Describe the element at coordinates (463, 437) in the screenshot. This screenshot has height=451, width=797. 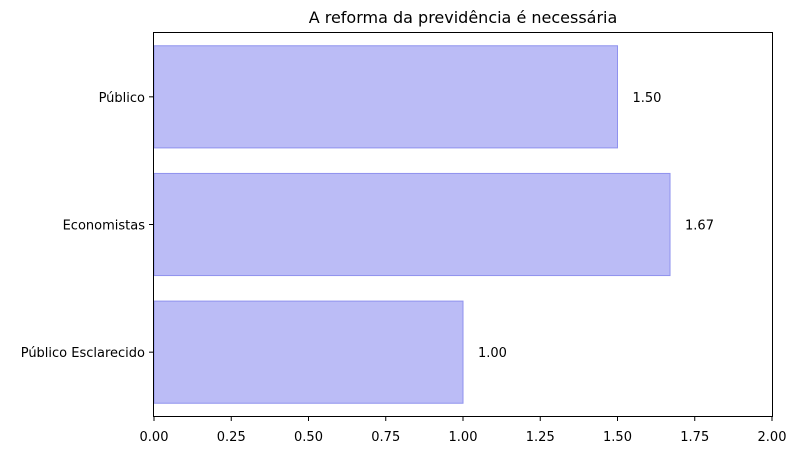
I see `x-tick-label-4: 1.00` at that location.